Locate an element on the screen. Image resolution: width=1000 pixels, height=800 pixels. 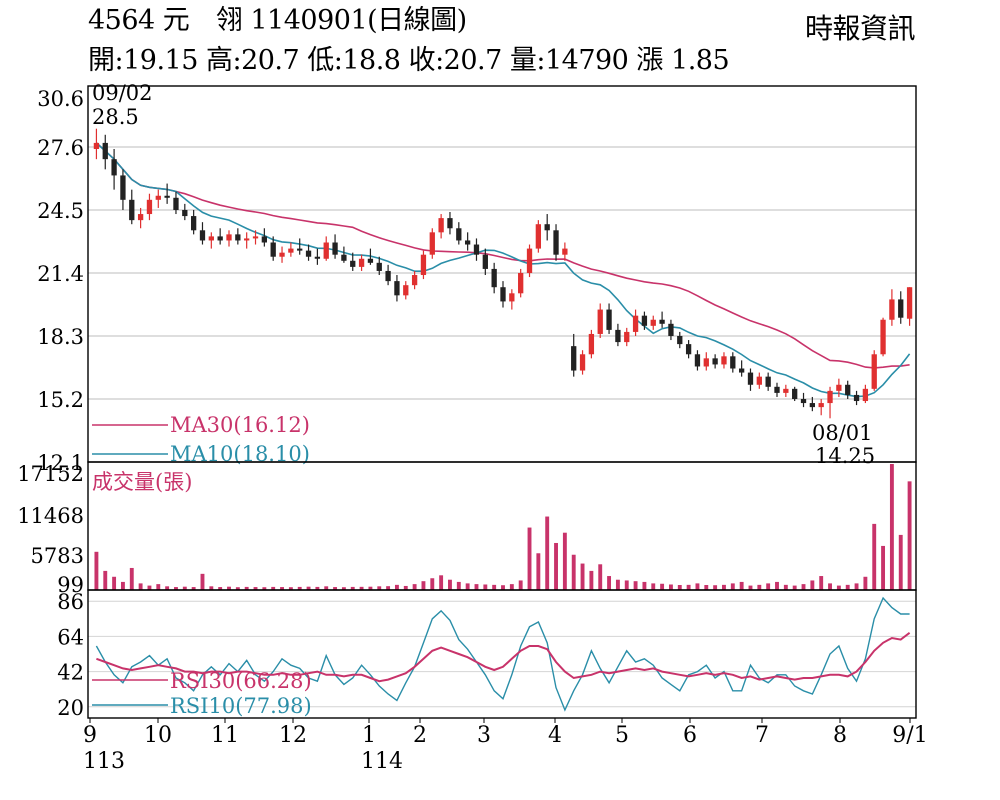
rsi-tick-label: 20 is located at coordinates (70, 708).